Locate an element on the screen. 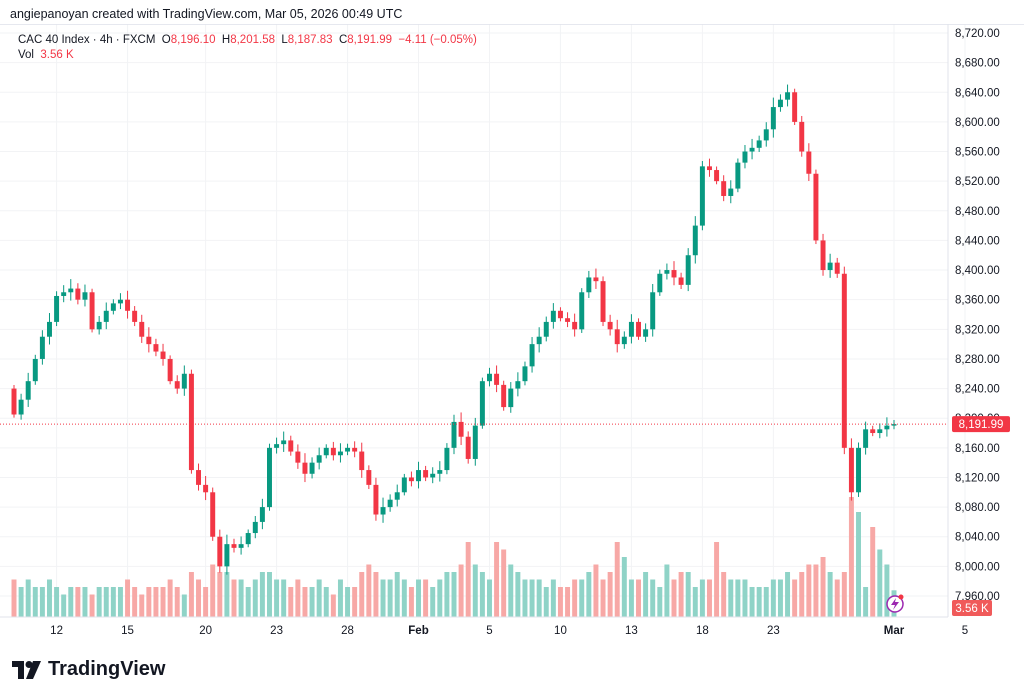 This screenshot has height=698, width=1024. open-label: O is located at coordinates (166, 40).